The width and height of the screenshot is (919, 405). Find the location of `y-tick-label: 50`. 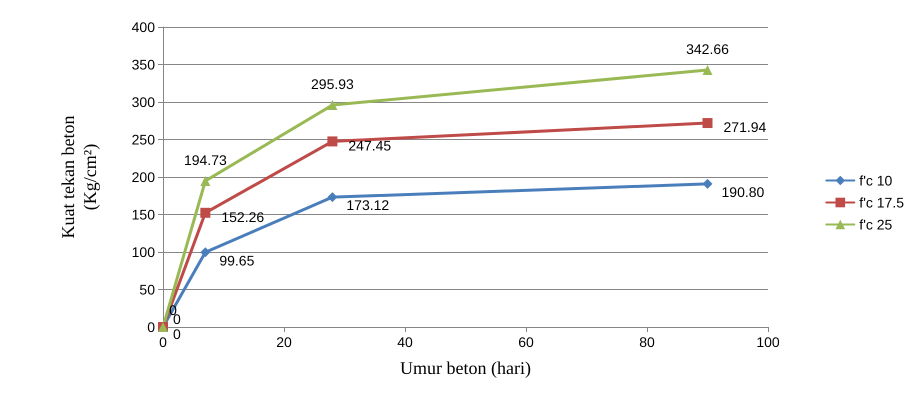

y-tick-label: 50 is located at coordinates (147, 290).